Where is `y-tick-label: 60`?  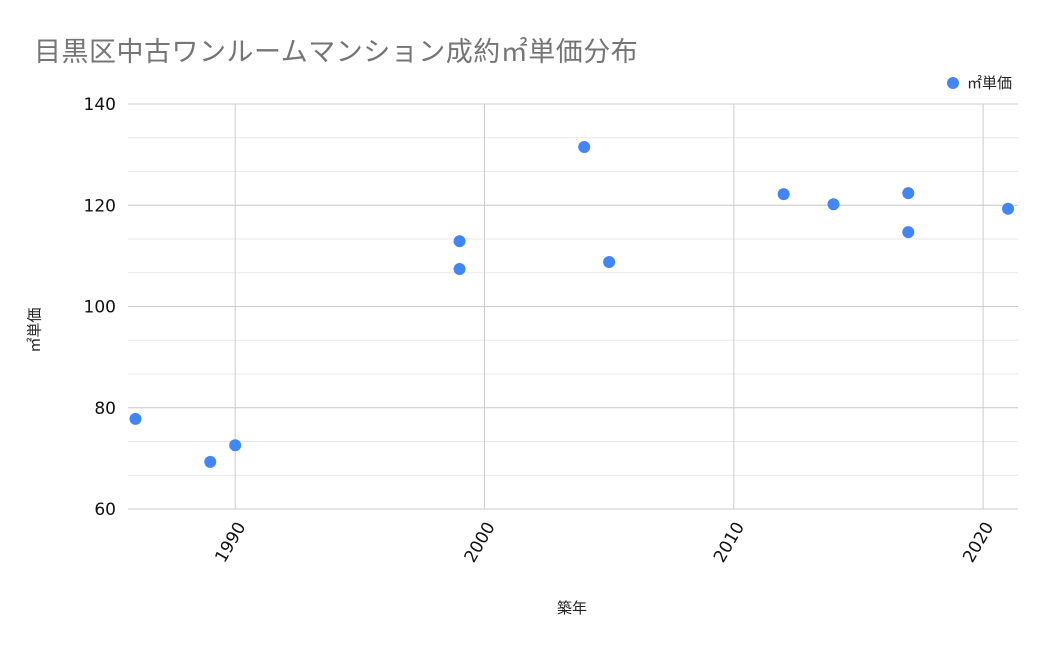
y-tick-label: 60 is located at coordinates (105, 510).